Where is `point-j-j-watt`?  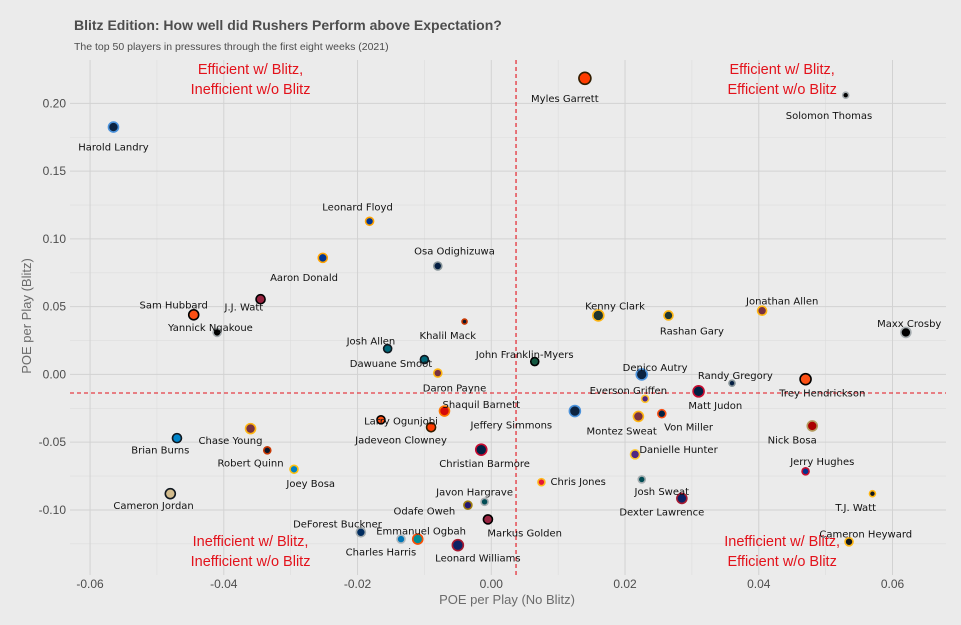
point-j-j-watt is located at coordinates (260, 299).